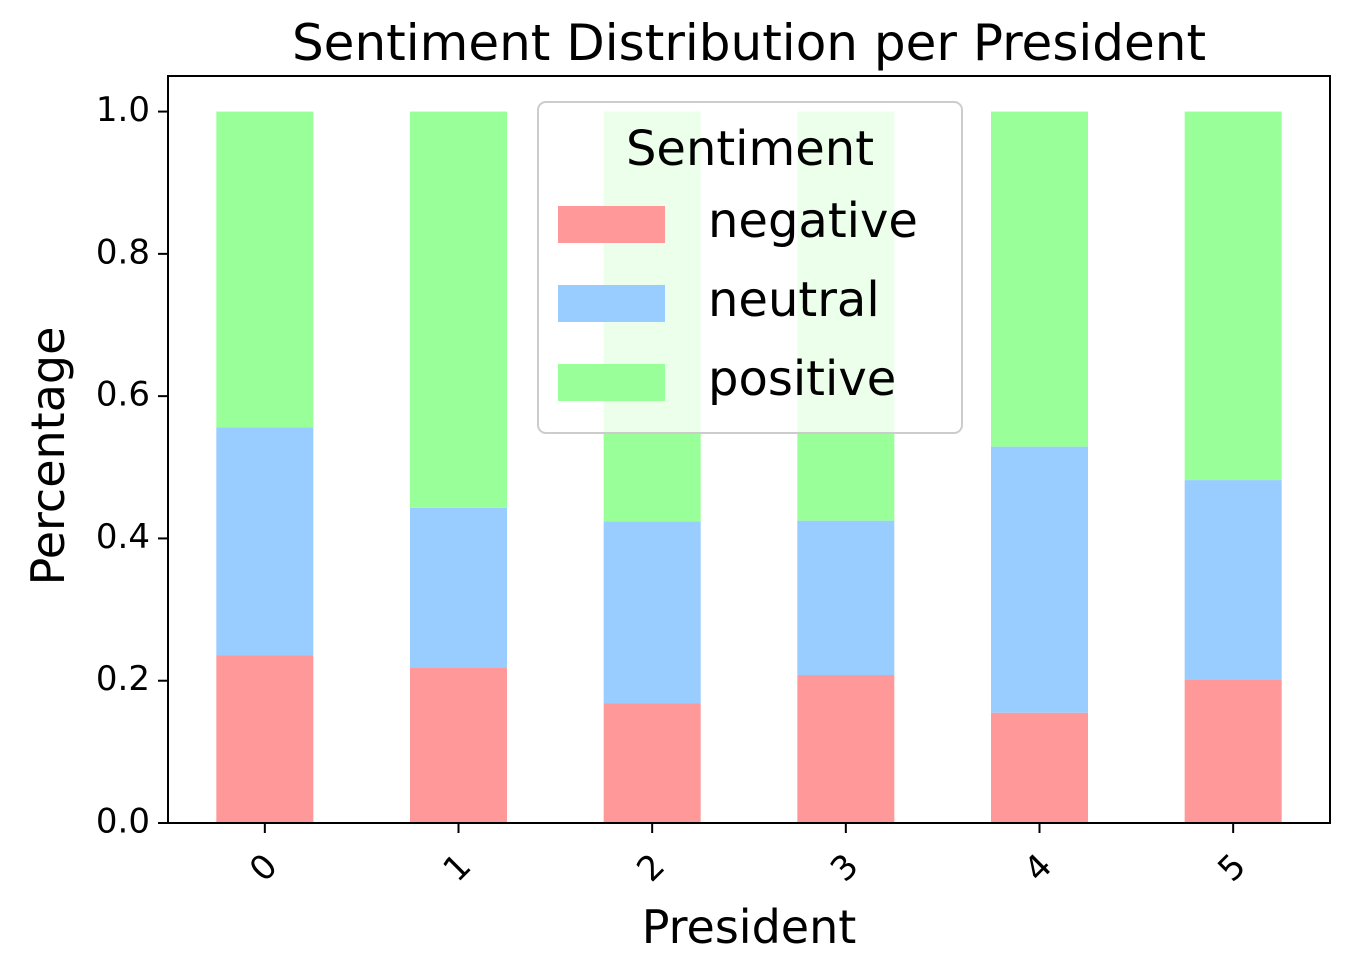  I want to click on legend-box, so click(750, 267).